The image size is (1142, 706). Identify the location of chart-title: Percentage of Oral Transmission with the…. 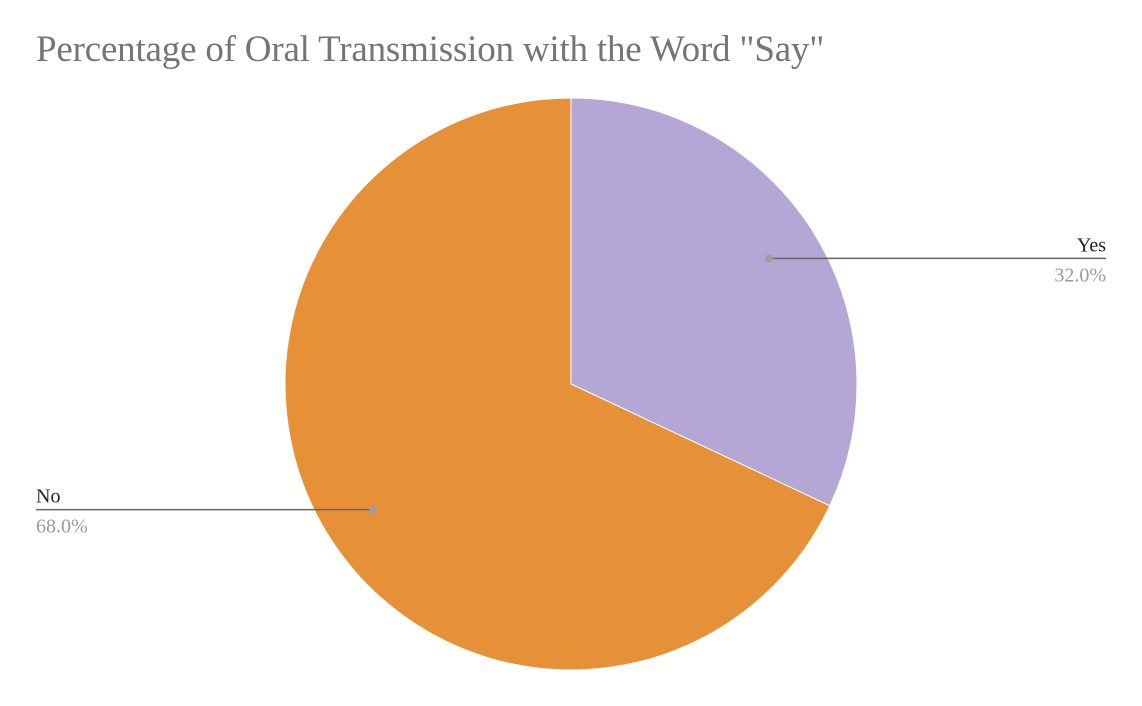
(430, 49).